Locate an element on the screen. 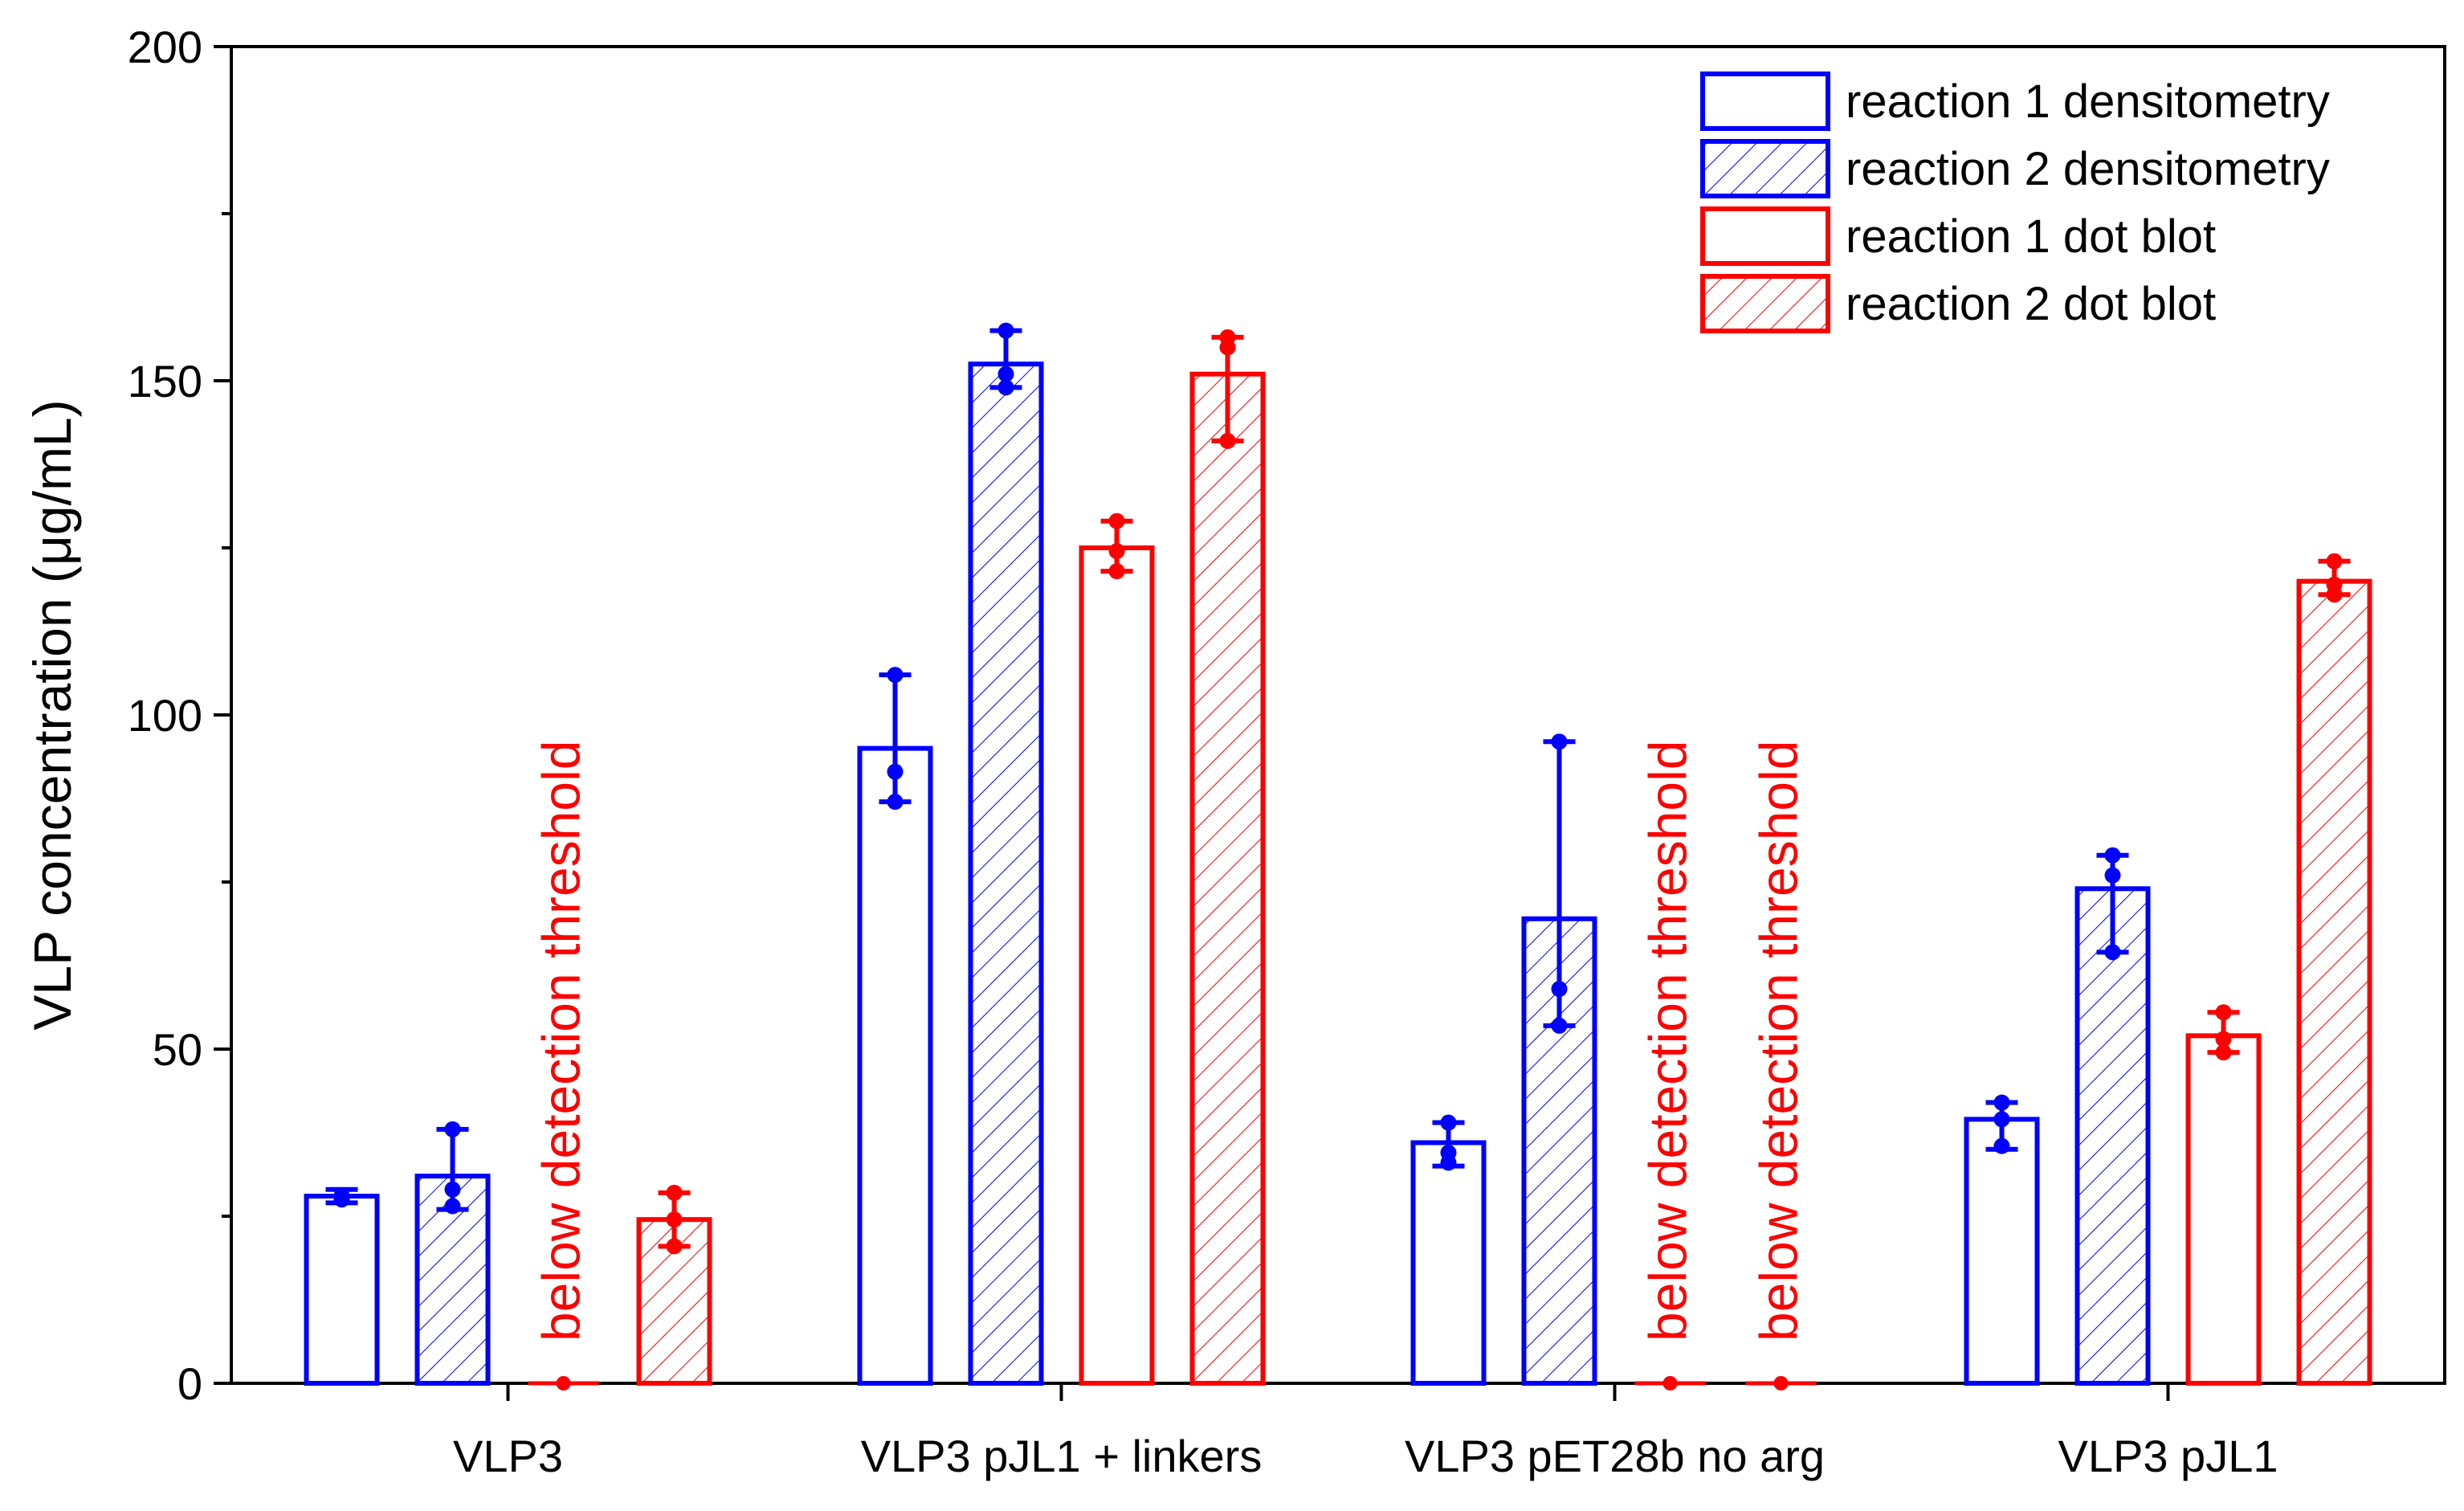 This screenshot has width=2464, height=1511. y-tick-label: 50 is located at coordinates (177, 1049).